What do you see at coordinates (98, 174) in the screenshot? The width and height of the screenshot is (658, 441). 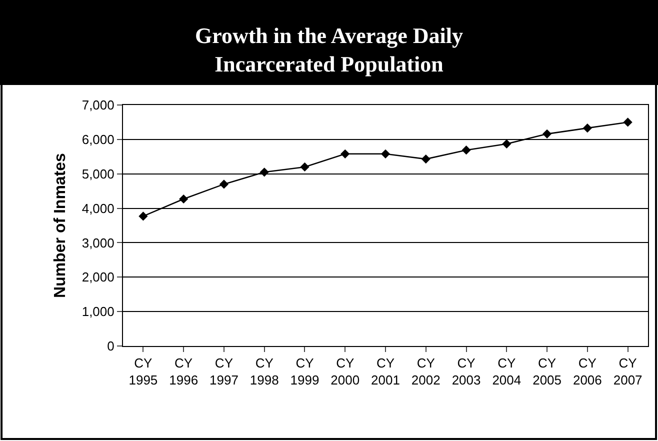 I see `y-tick-label: 5,000` at bounding box center [98, 174].